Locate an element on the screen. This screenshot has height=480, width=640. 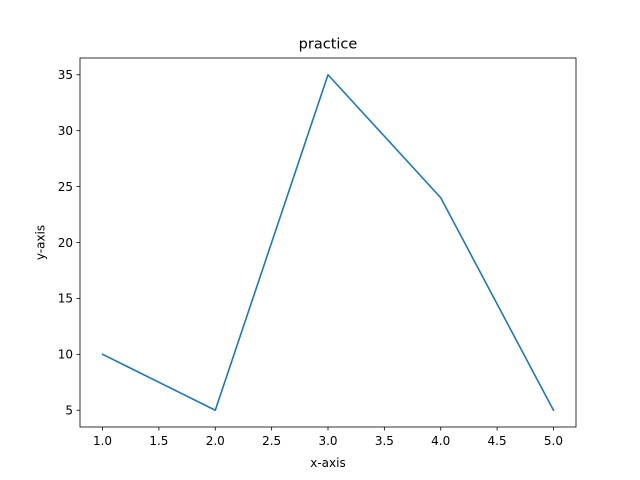
chart-title: practice is located at coordinates (328, 45).